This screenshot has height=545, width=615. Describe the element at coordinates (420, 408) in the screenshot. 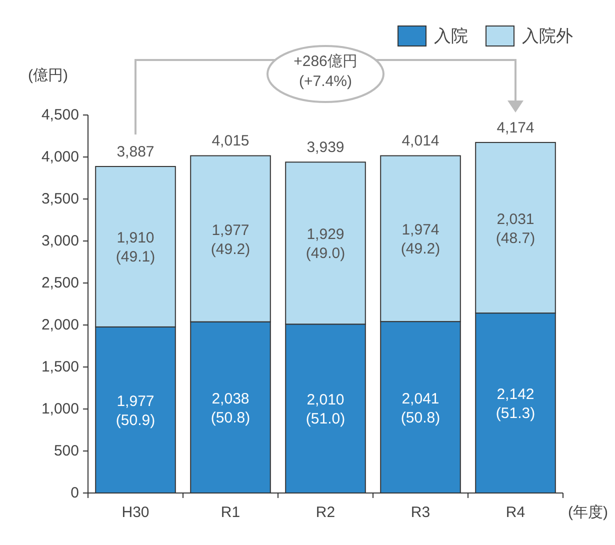

I see `data-label: 2,041 (50.8)` at that location.